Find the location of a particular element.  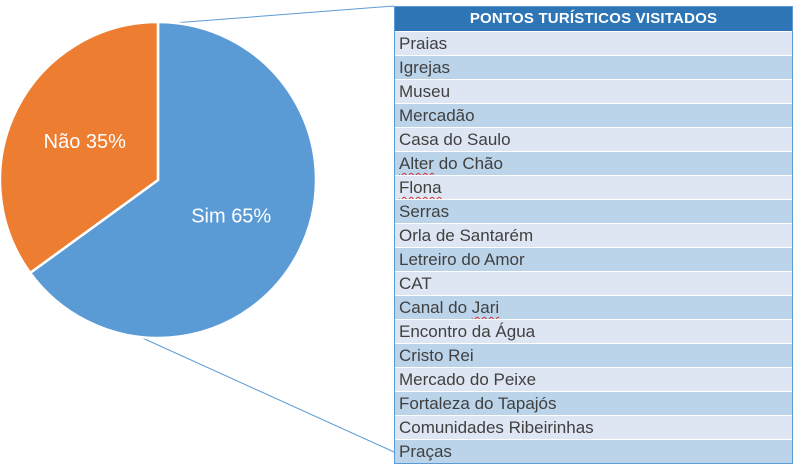

table-row: Praias is located at coordinates (593, 43).